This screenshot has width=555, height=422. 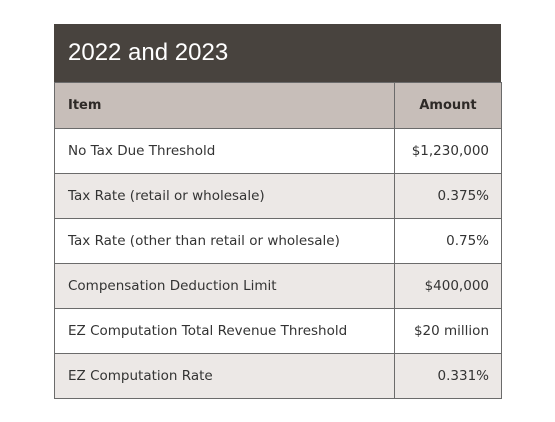 I want to click on row-item: EZ Computation Total Revenue Threshold, so click(x=224, y=331).